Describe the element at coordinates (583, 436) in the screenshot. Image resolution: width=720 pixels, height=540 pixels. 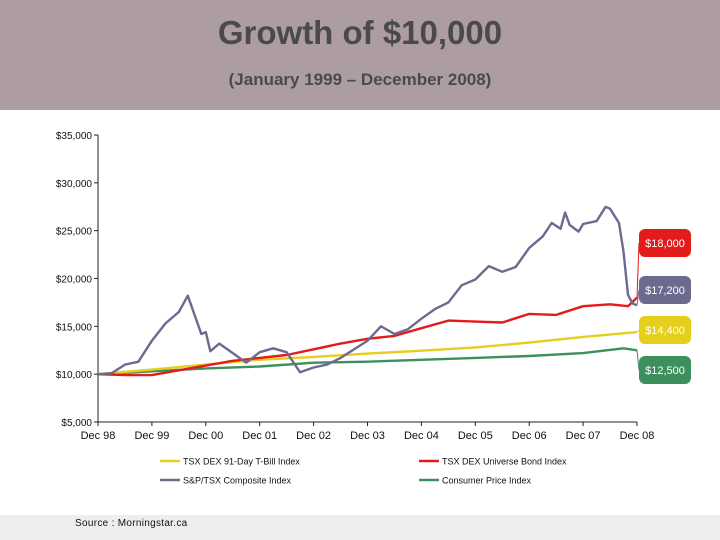
I see `x-tick-label: Dec 07` at that location.